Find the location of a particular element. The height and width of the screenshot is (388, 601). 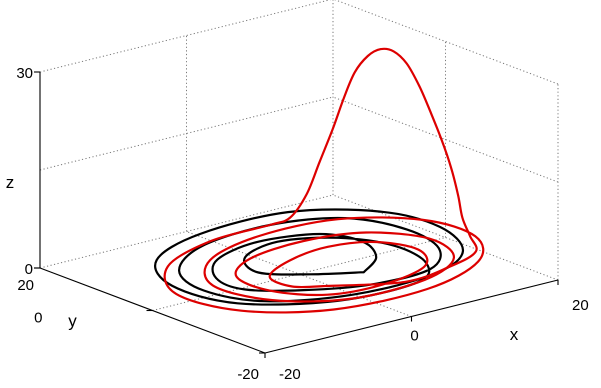

z-axis-label: z is located at coordinates (10, 182).